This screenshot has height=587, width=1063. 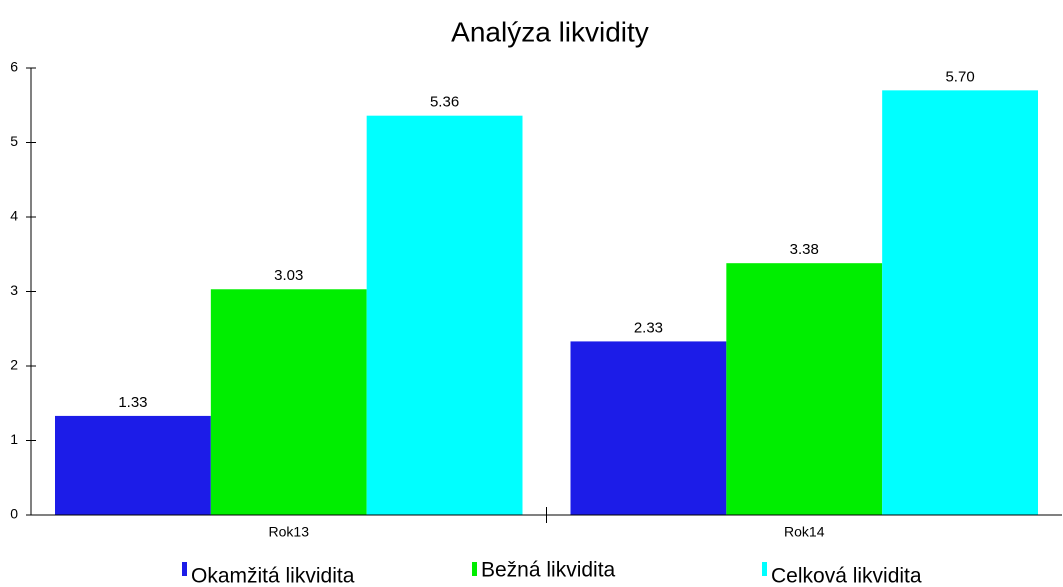 What do you see at coordinates (444, 102) in the screenshot?
I see `value-label: 5.36` at bounding box center [444, 102].